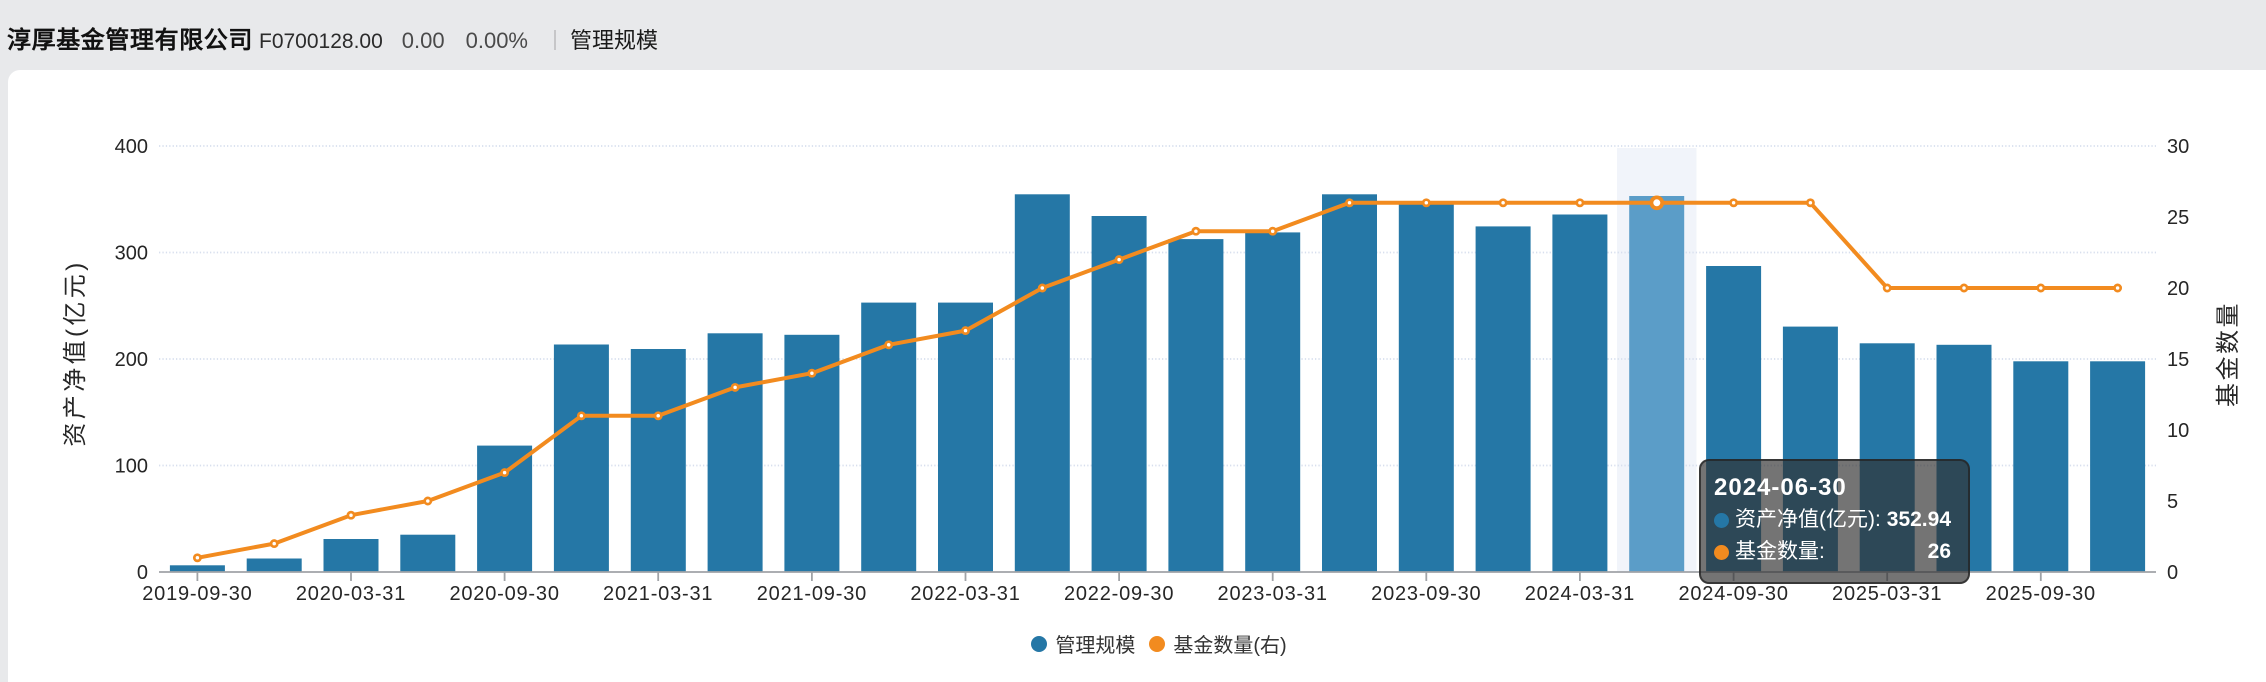 The width and height of the screenshot is (2266, 682). What do you see at coordinates (2178, 431) in the screenshot?
I see `svg-text: 10` at bounding box center [2178, 431].